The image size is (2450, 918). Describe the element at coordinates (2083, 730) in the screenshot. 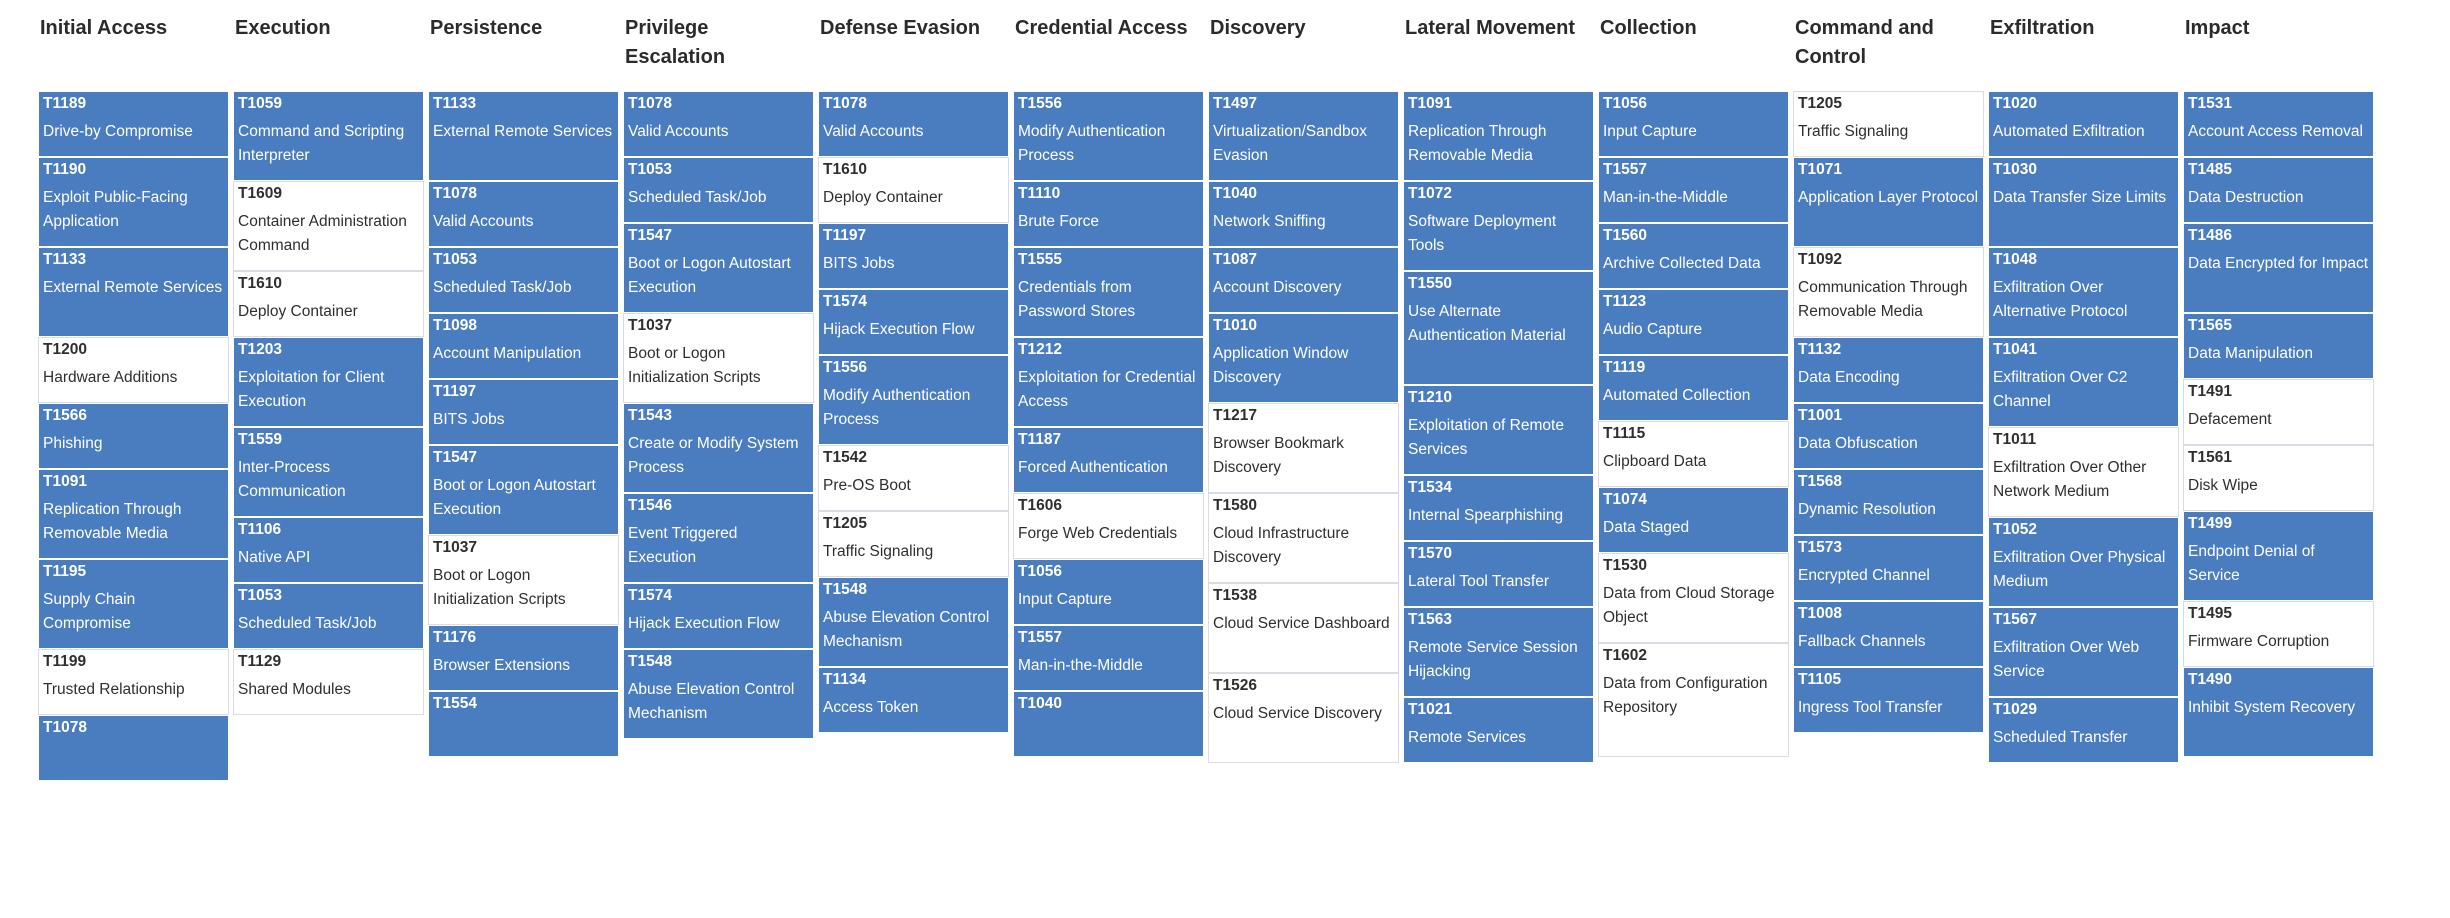

I see `technique-cell: T1029 Scheduled Transfer` at that location.